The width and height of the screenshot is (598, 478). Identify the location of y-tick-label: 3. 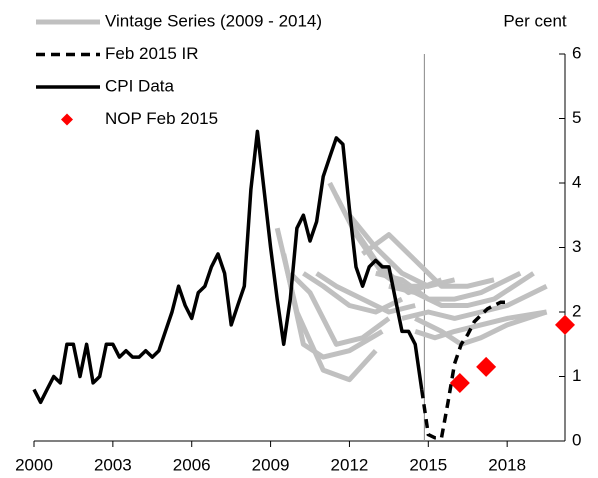
(576, 246).